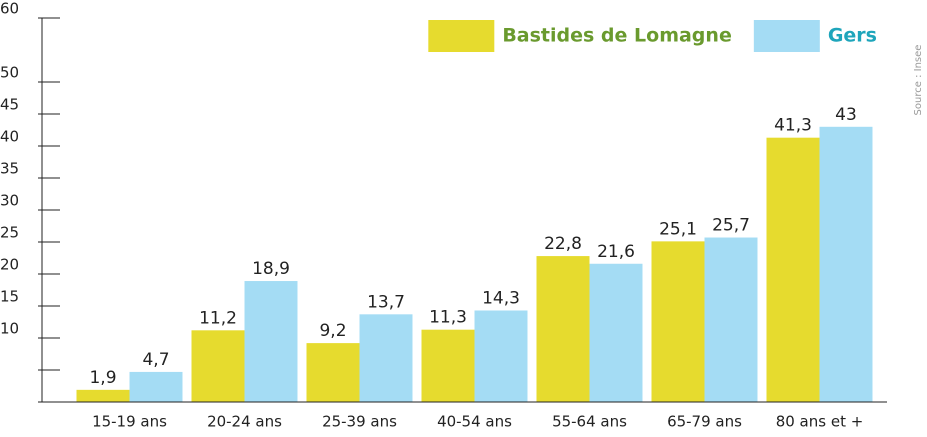  Describe the element at coordinates (244, 422) in the screenshot. I see `x-tick-label: 20-24 ans` at that location.